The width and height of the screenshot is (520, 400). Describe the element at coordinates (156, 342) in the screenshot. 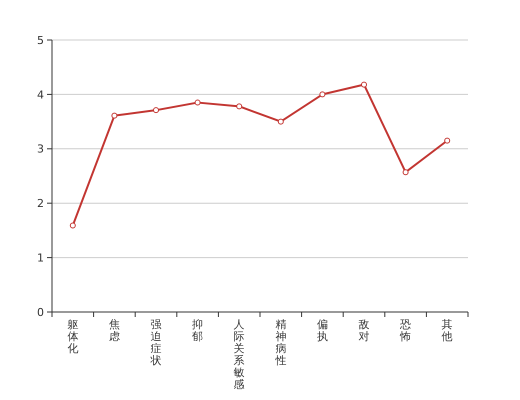

I see `x-tick-label: 强迫症状` at that location.